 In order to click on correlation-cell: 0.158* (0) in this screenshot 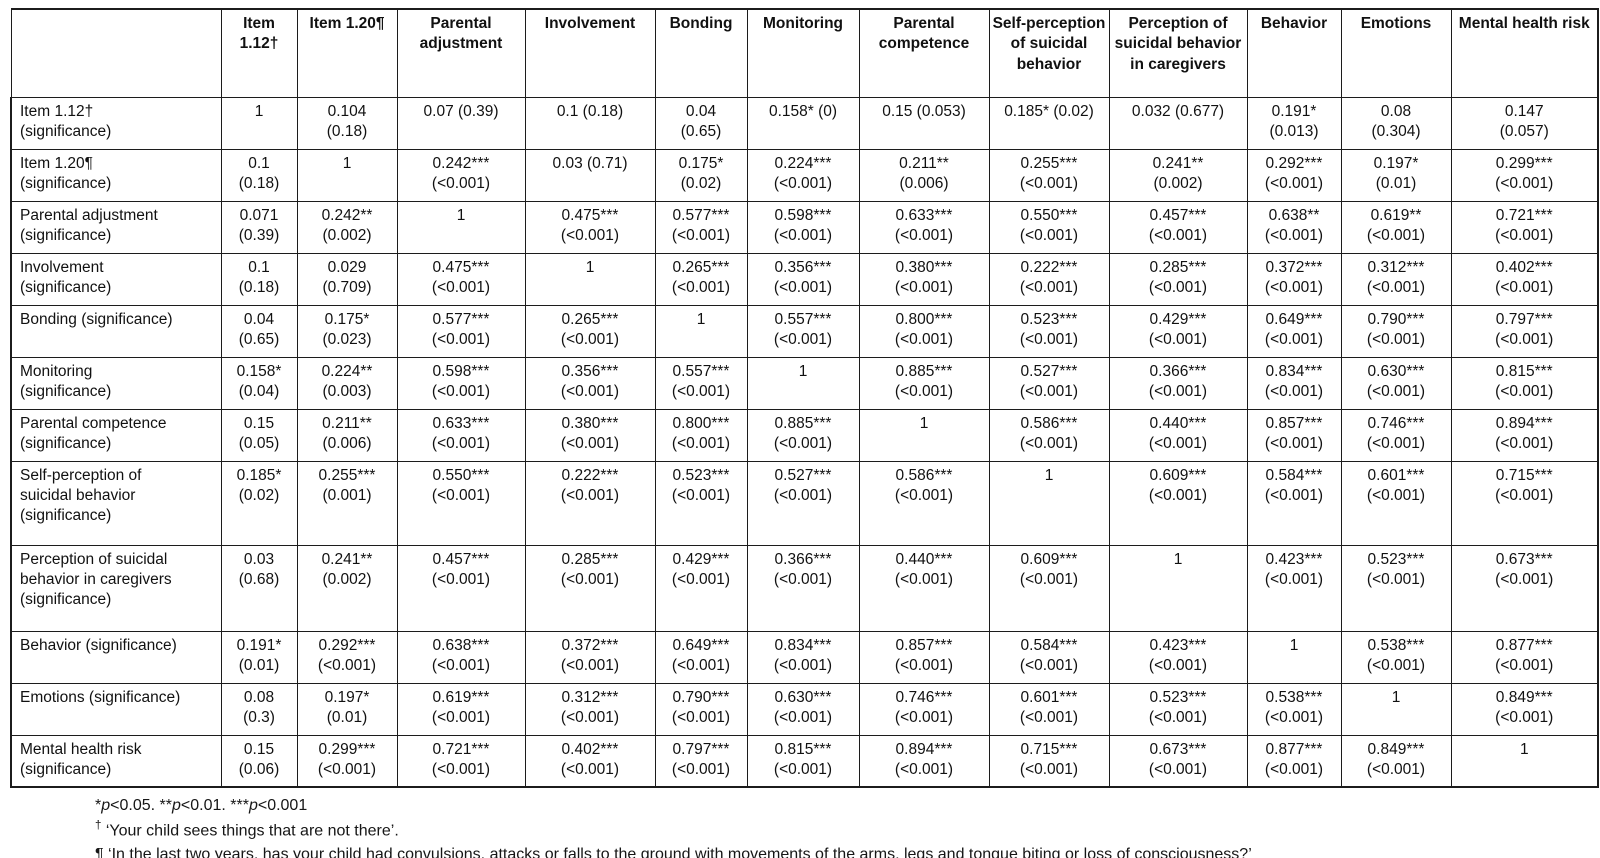, I will do `click(803, 123)`.